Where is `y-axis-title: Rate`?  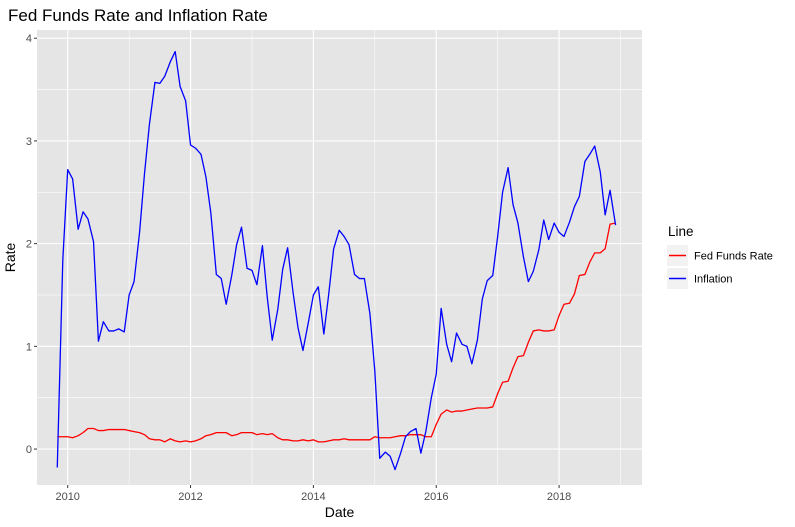
y-axis-title: Rate is located at coordinates (10, 258).